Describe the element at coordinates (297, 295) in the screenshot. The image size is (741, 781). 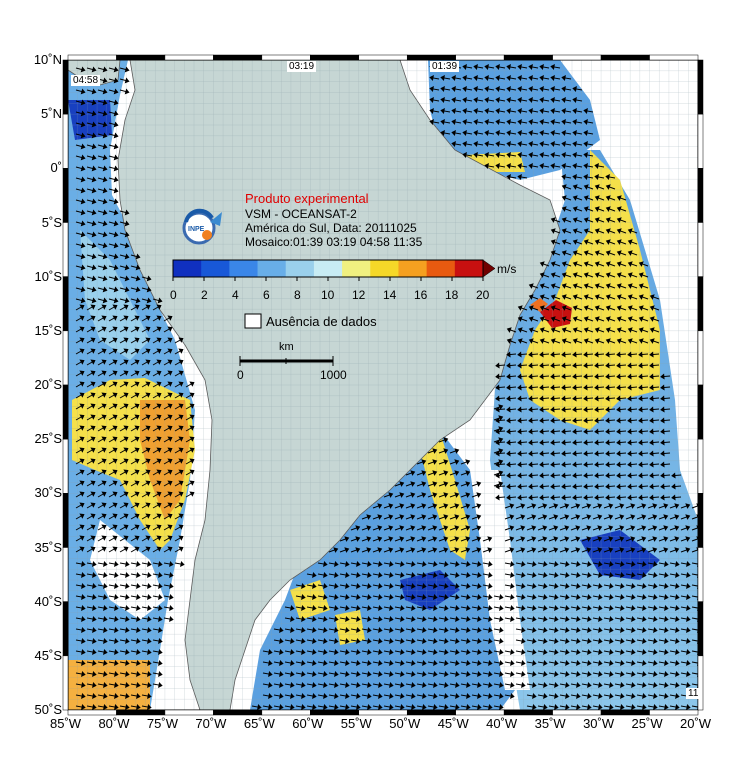
I see `colorbar-tick-label: 8` at that location.